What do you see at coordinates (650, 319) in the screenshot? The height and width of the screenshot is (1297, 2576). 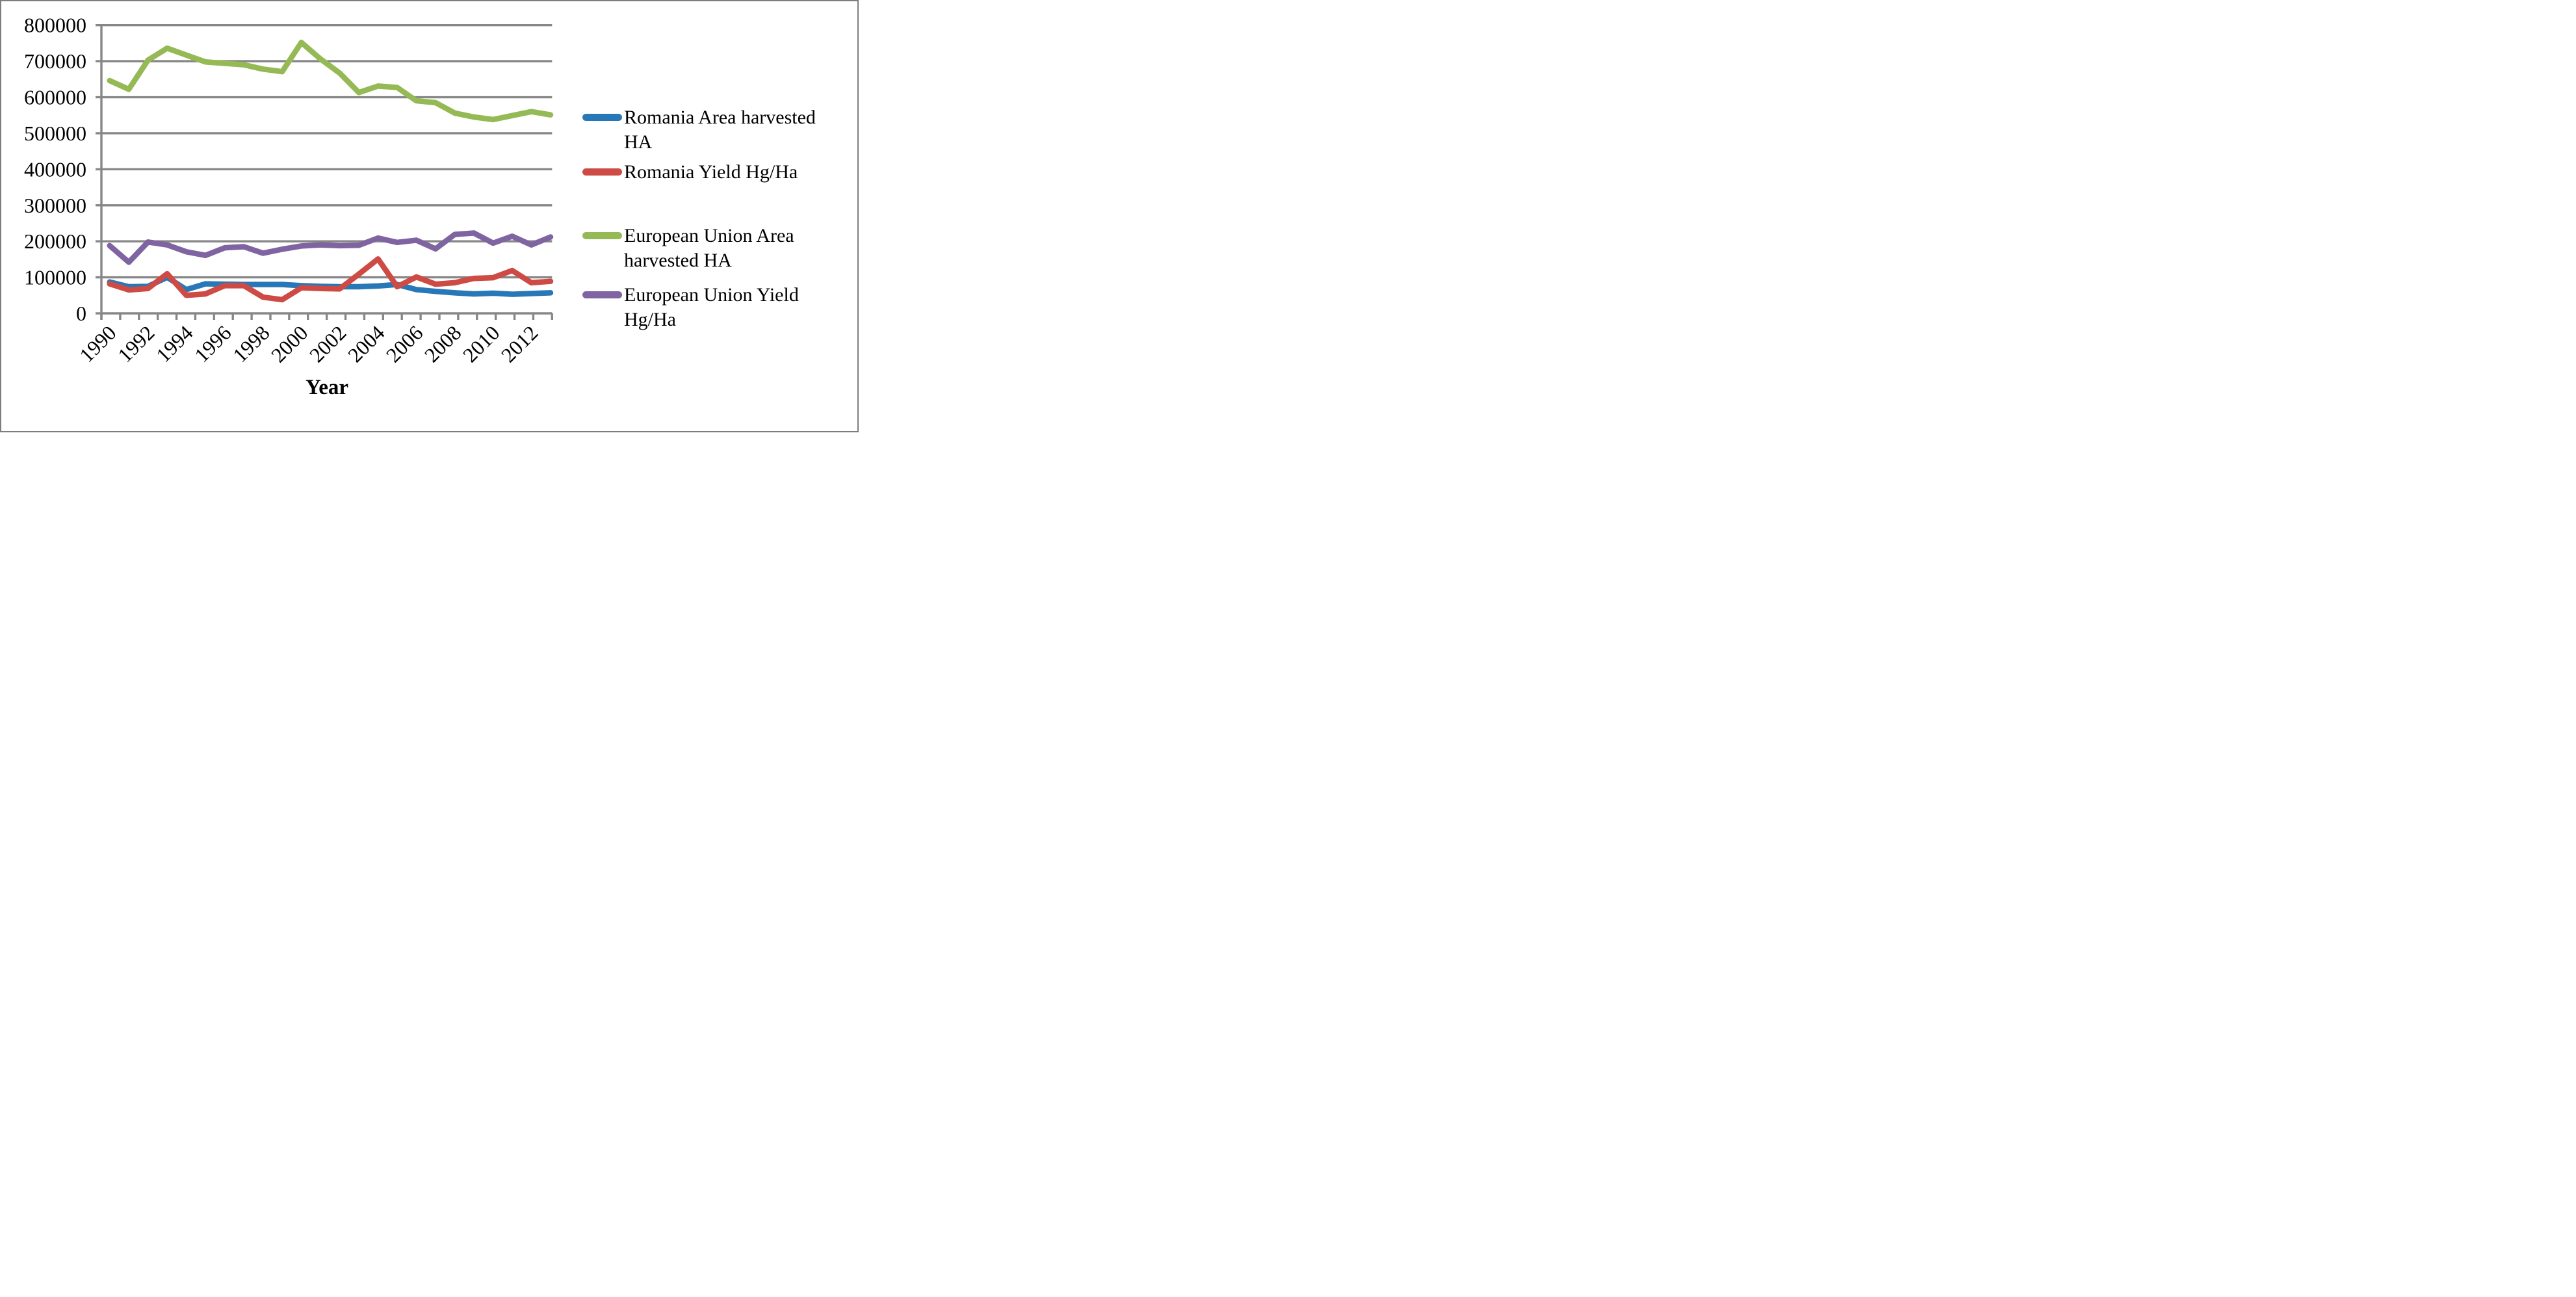 I see `legend-label-line: Hg/Ha` at bounding box center [650, 319].